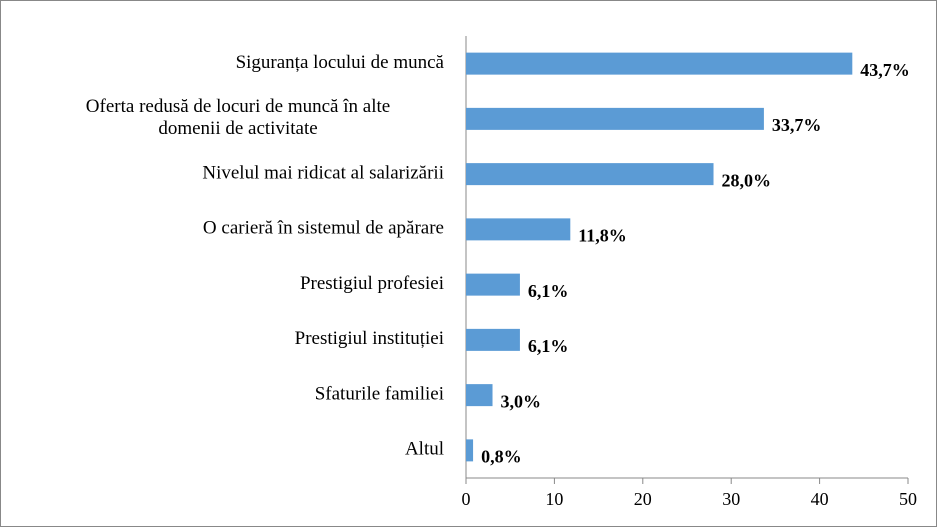  What do you see at coordinates (340, 62) in the screenshot?
I see `category-label: Siguranța locului de muncă` at bounding box center [340, 62].